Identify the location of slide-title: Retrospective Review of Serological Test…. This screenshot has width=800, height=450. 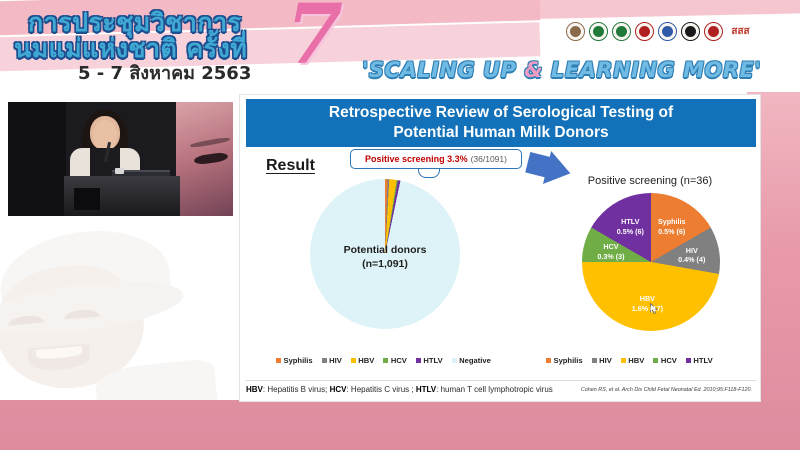
(501, 123).